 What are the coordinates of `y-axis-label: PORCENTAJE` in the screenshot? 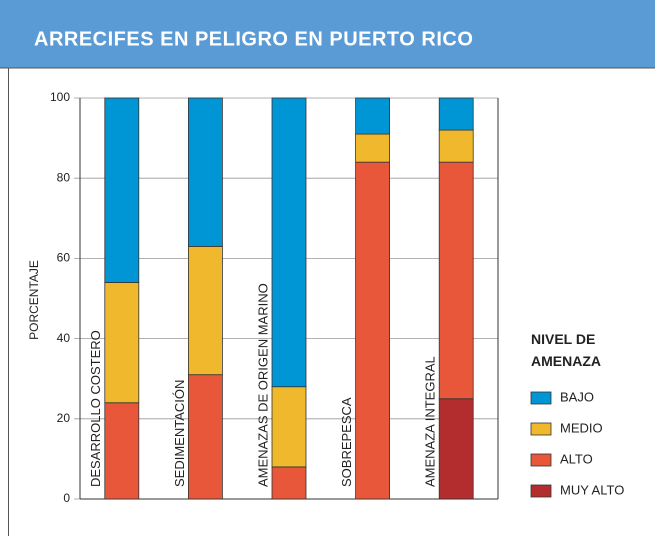 It's located at (34, 300).